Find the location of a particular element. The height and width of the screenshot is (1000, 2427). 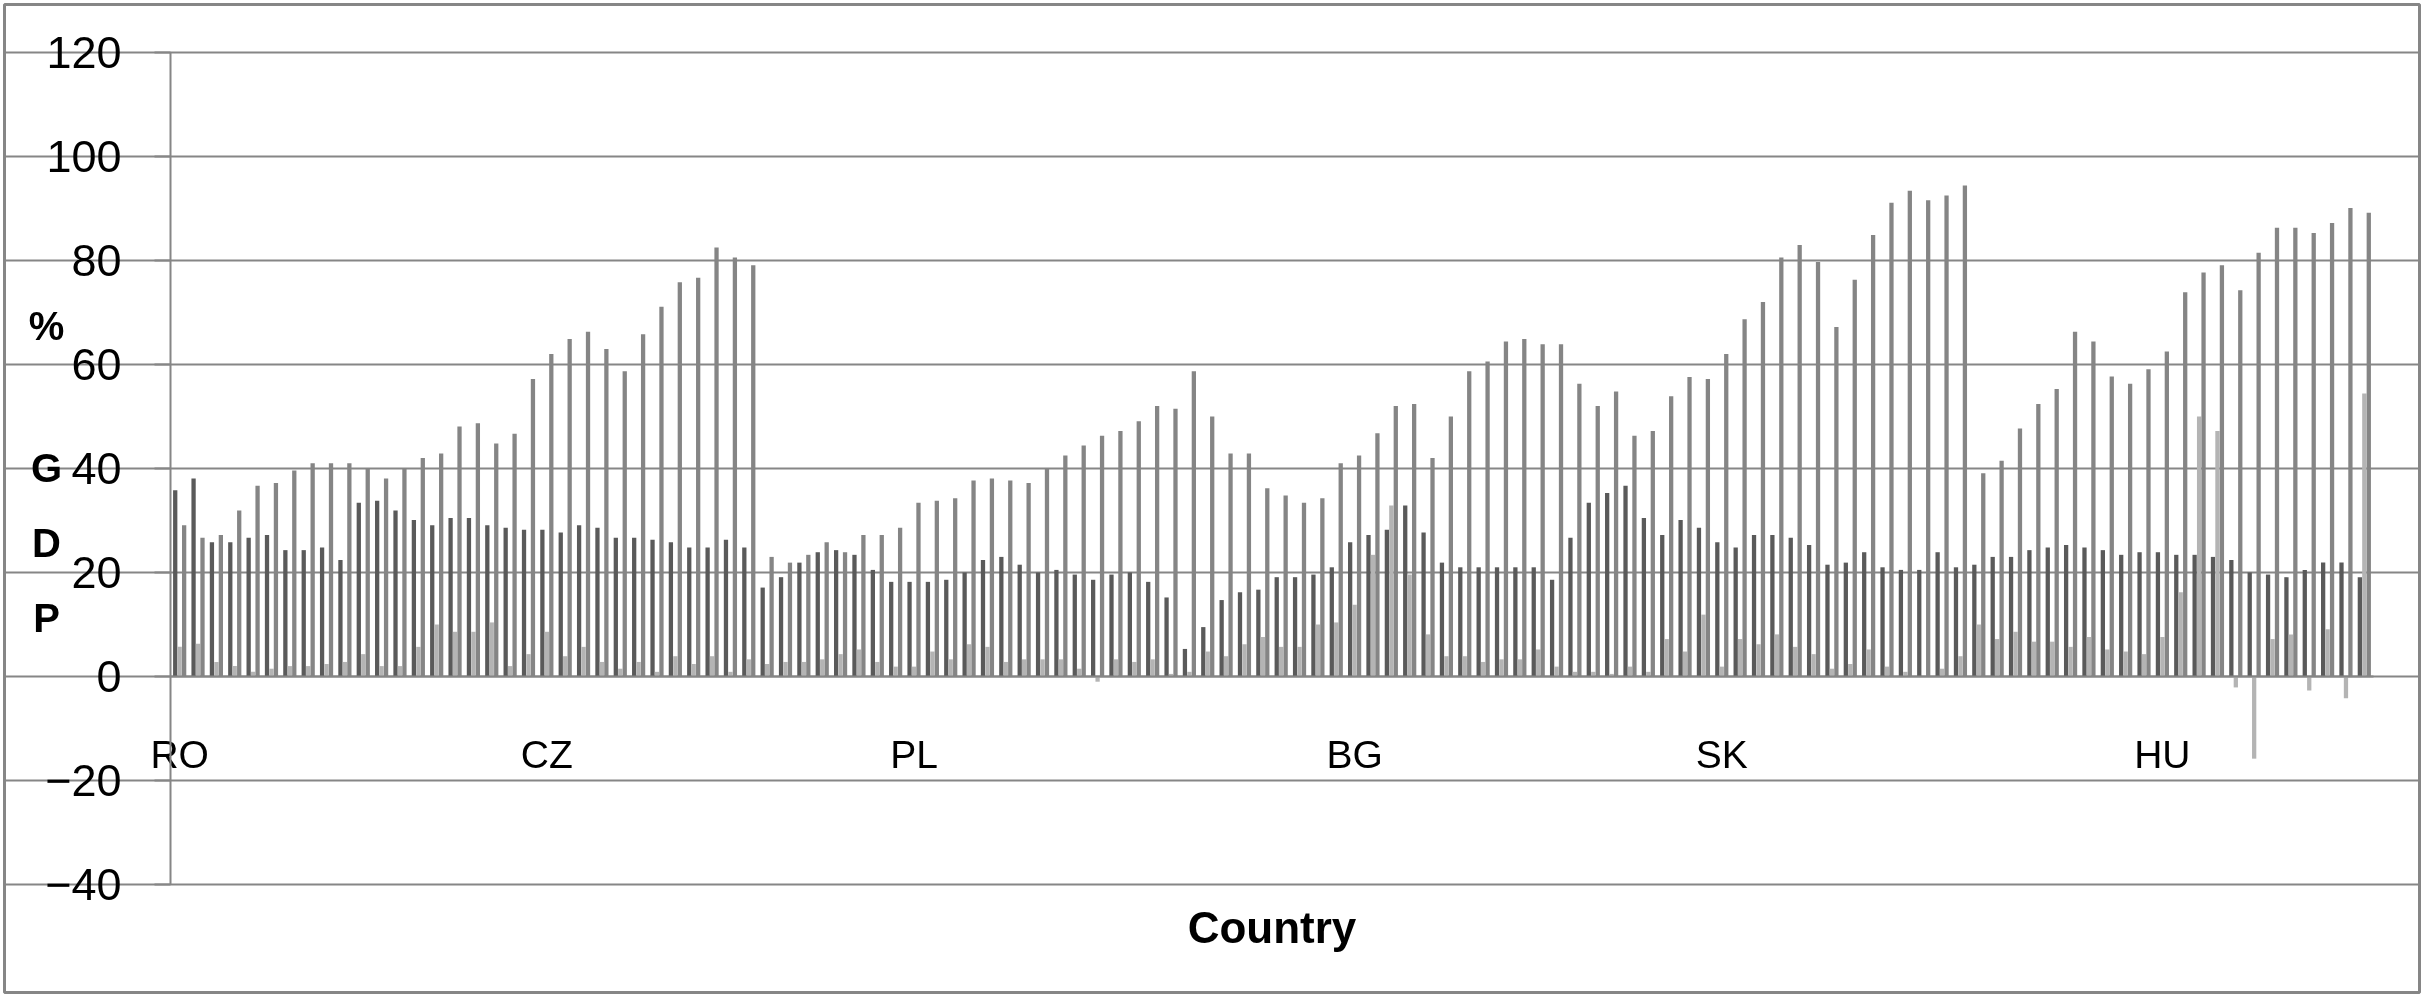

y-tick-label: 40 is located at coordinates (96, 468).